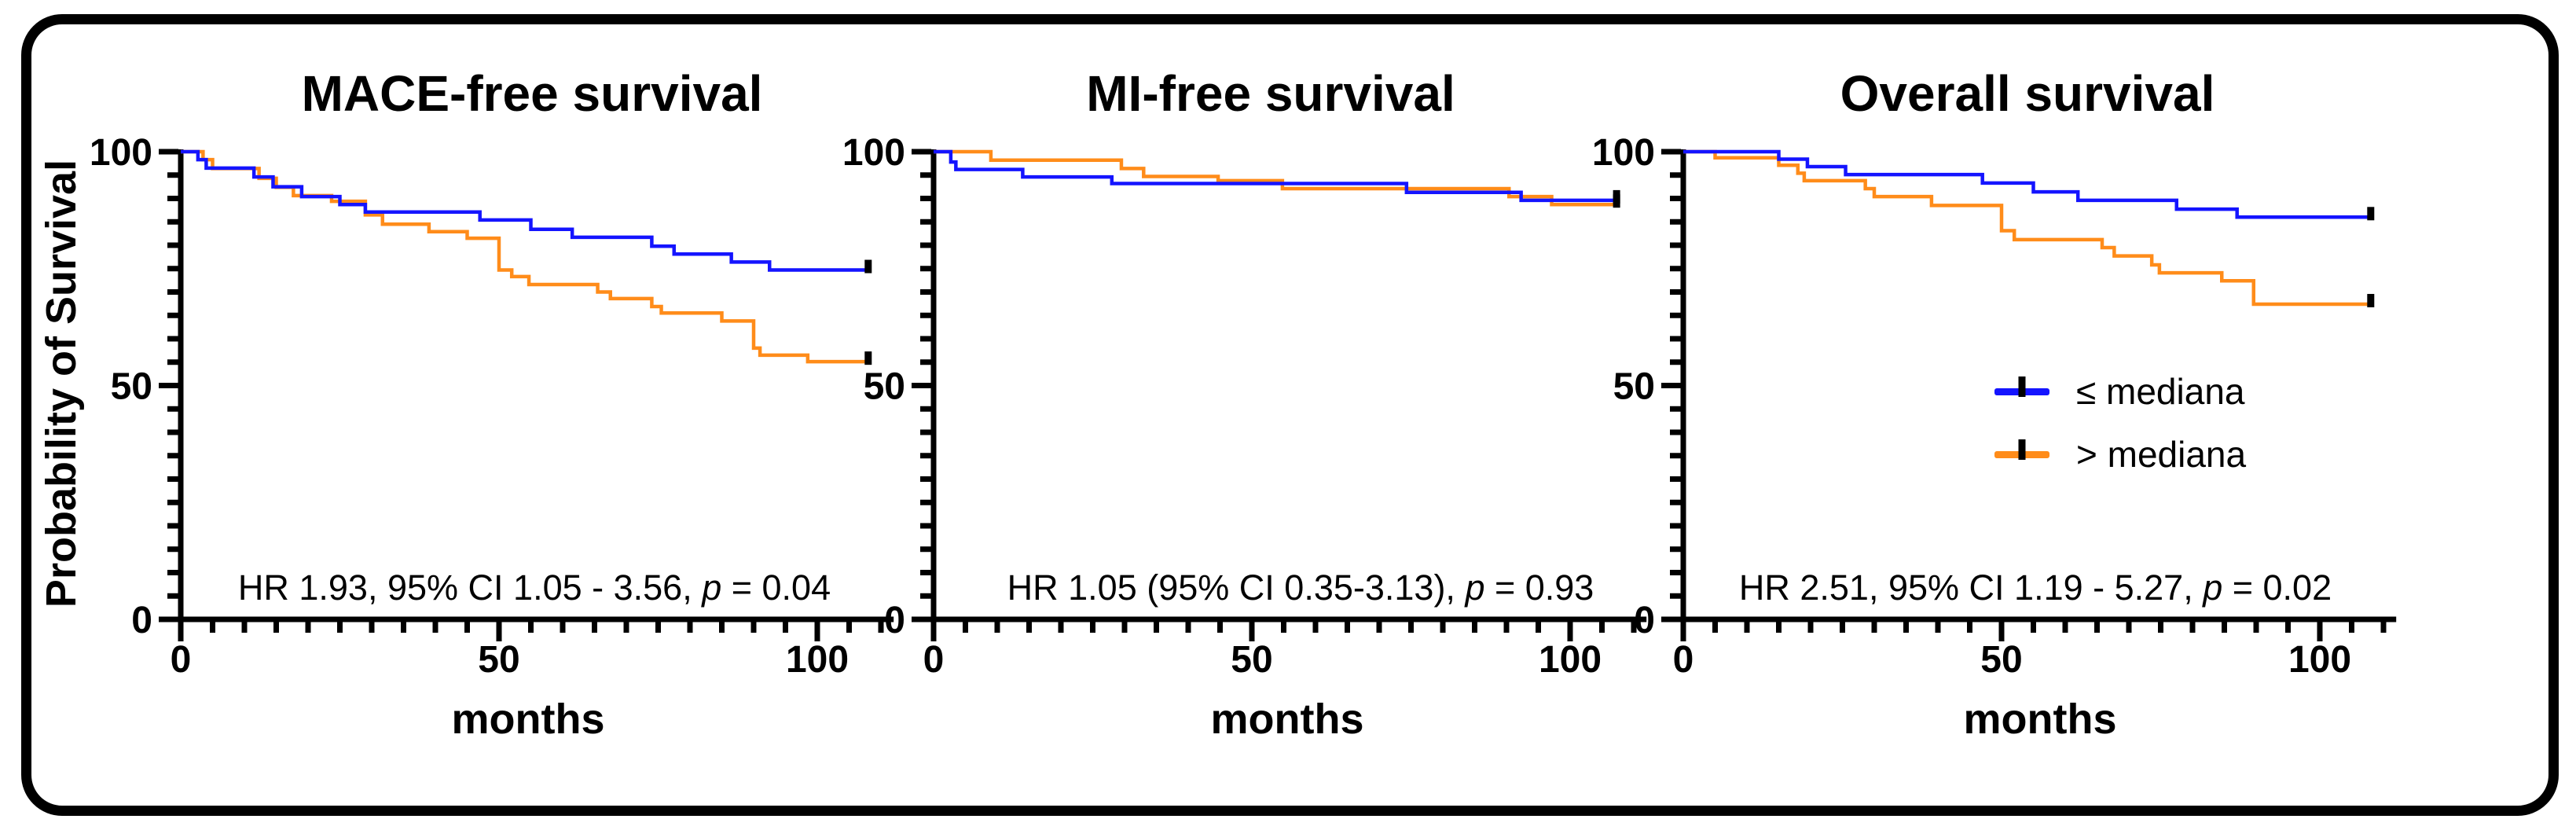  I want to click on hr-stats-text: HR 1.05 (95% CI 0.35-3.13),, so click(1236, 587).